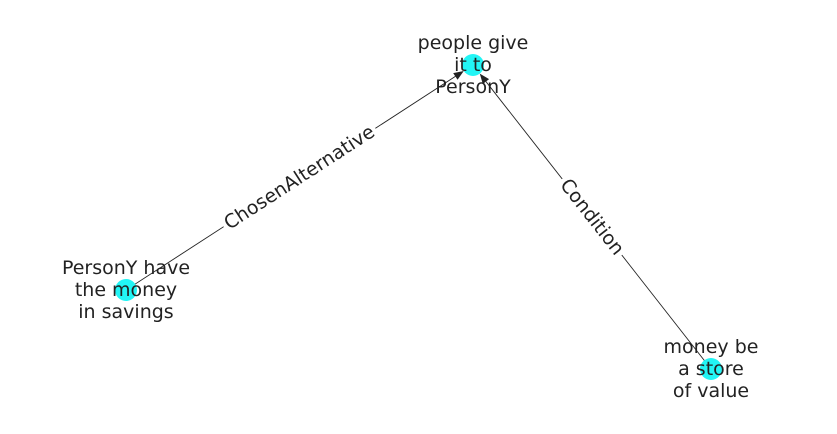 Image resolution: width=837 pixels, height=434 pixels. What do you see at coordinates (458, 75) in the screenshot?
I see `arrowhead-persony_money-to-people_give` at bounding box center [458, 75].